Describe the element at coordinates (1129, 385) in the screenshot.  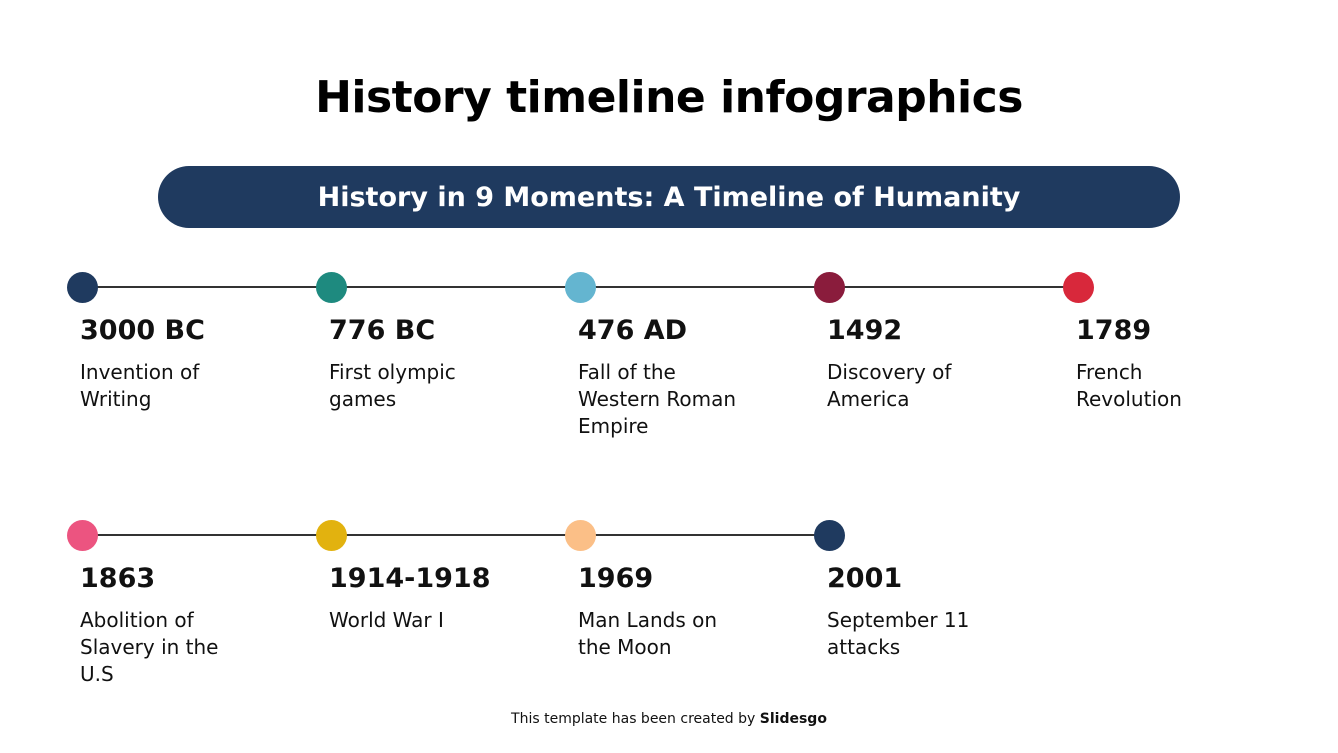
I see `event-description: French Revolution` at that location.